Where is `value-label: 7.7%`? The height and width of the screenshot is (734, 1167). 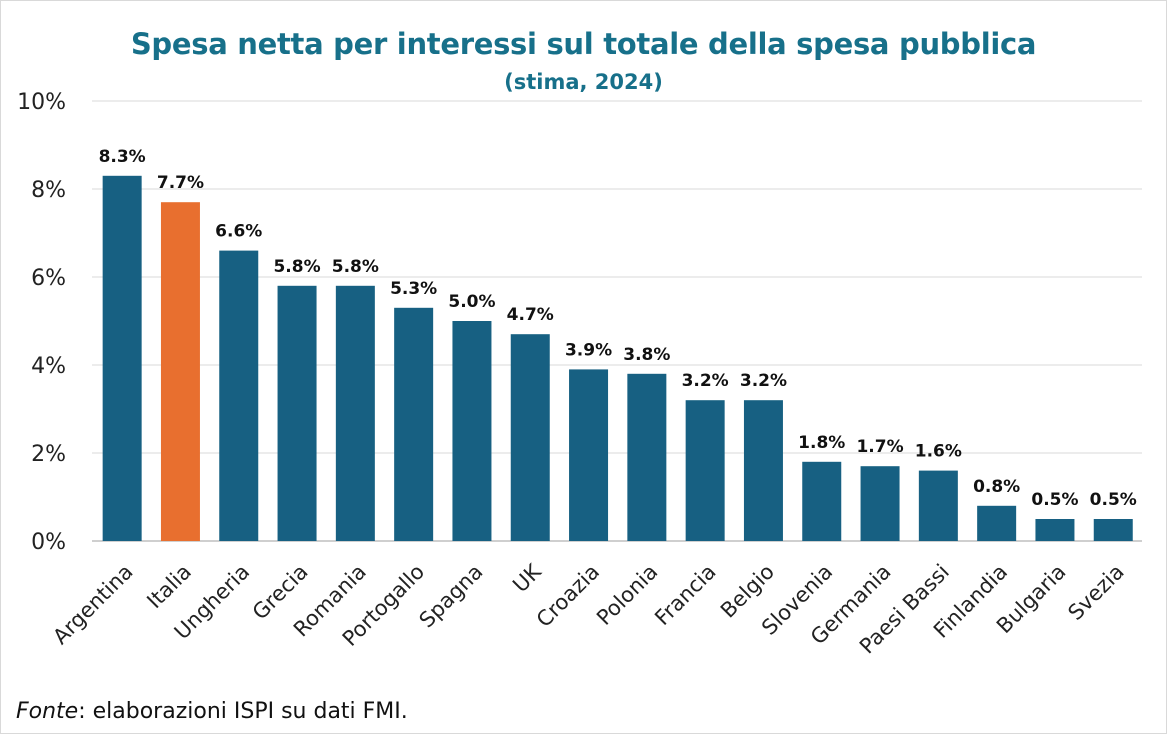 value-label: 7.7% is located at coordinates (180, 183).